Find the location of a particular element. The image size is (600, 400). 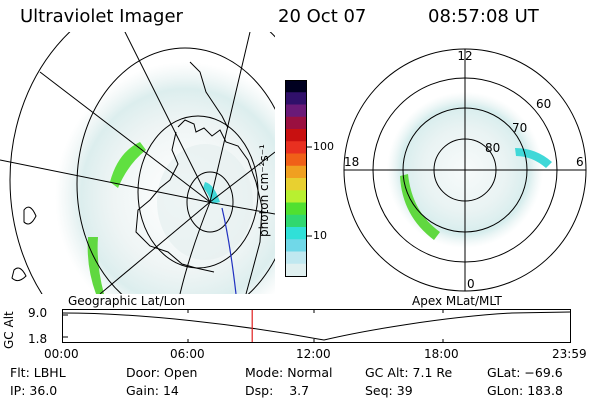

mode-status: Mode: Normal is located at coordinates (289, 372).